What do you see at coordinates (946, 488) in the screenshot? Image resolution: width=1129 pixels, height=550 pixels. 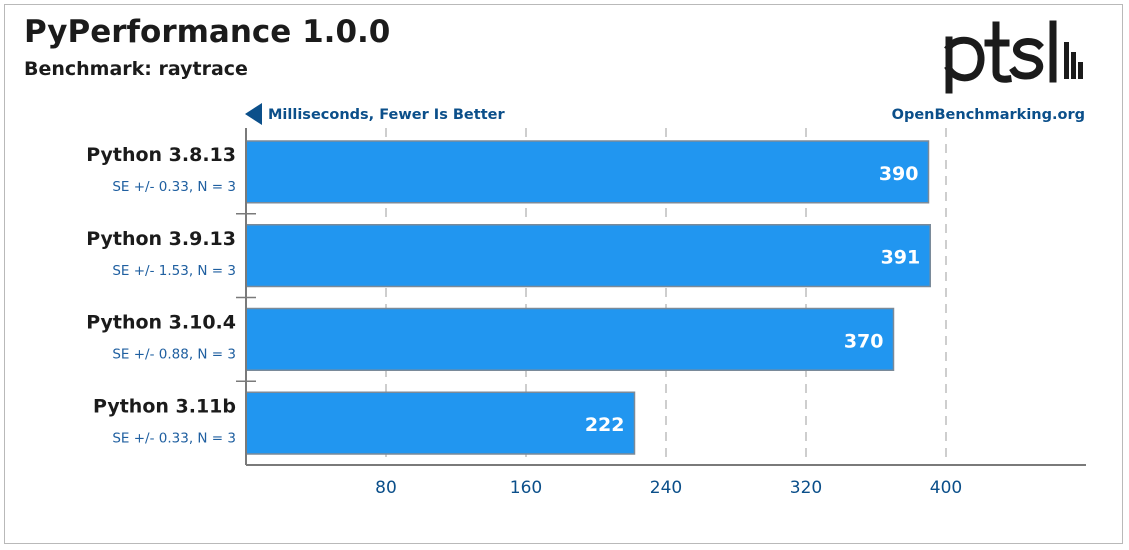 I see `x-tick-label: 400` at bounding box center [946, 488].